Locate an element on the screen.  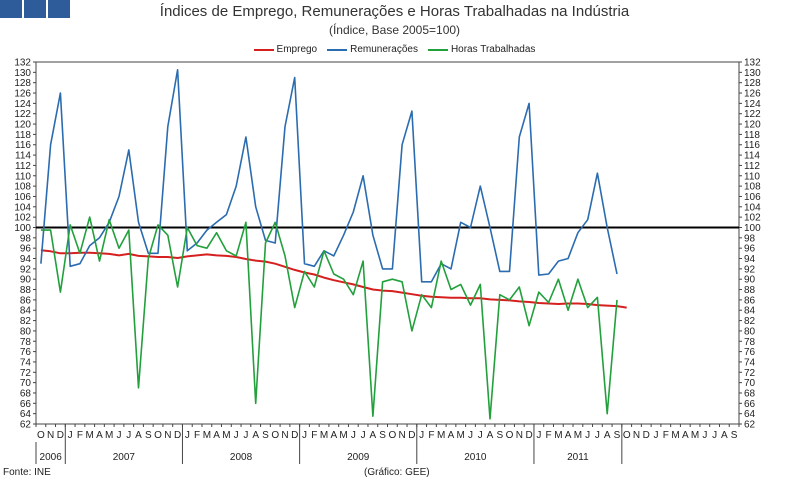
y-tick-label-right: 66 is located at coordinates (750, 404).